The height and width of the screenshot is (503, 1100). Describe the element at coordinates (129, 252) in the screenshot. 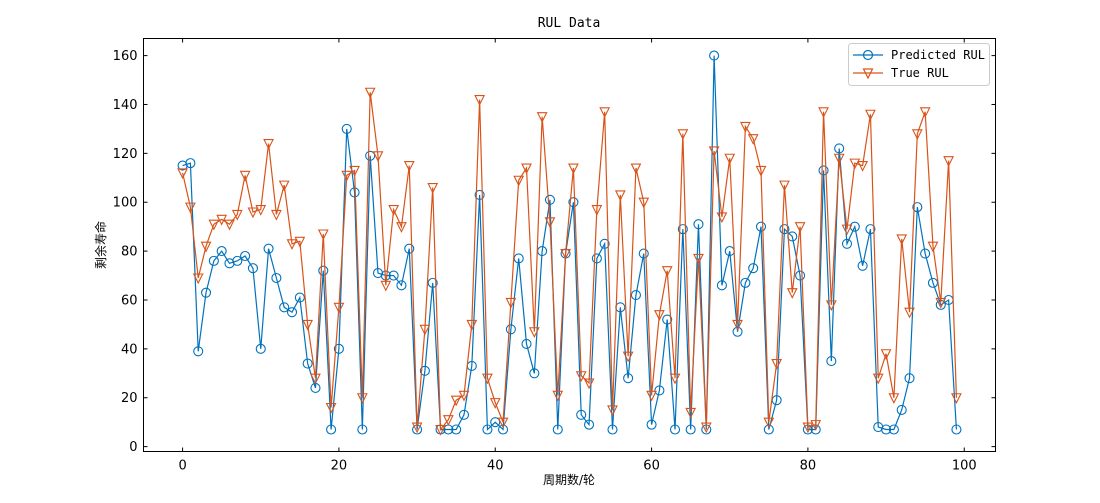

I see `y-tick-label: 80` at that location.